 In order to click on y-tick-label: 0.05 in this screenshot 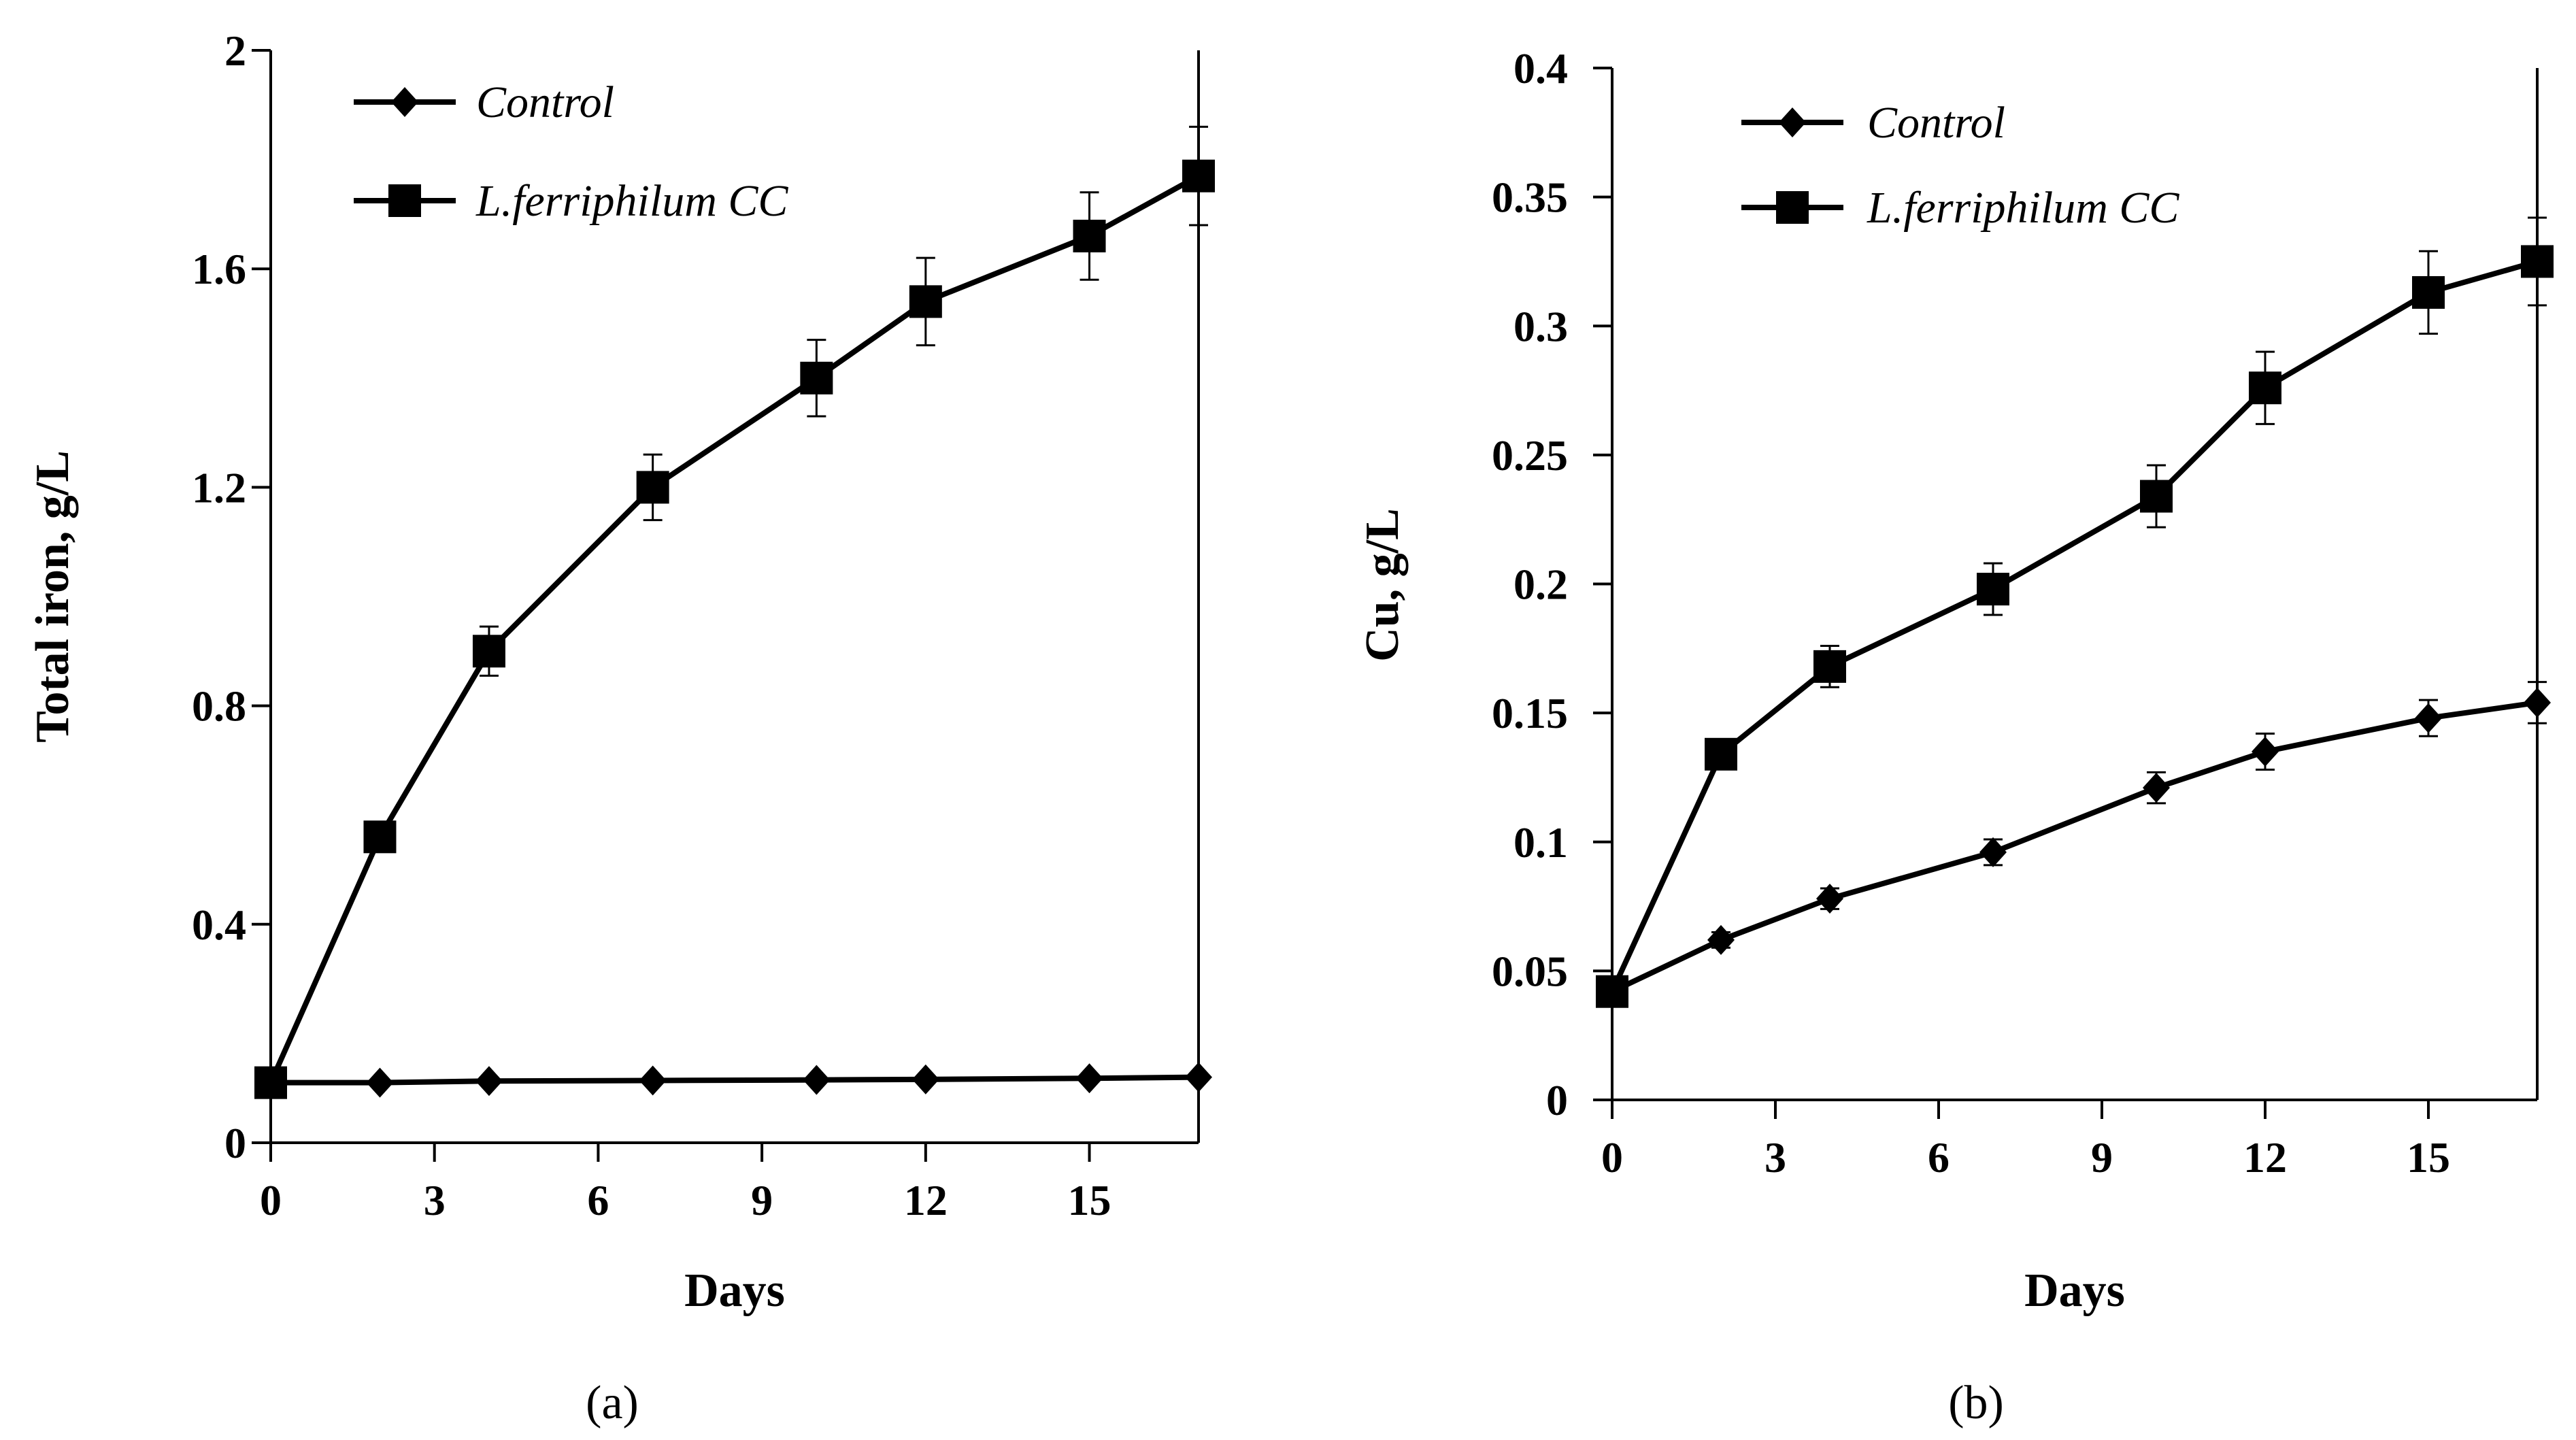, I will do `click(1530, 971)`.